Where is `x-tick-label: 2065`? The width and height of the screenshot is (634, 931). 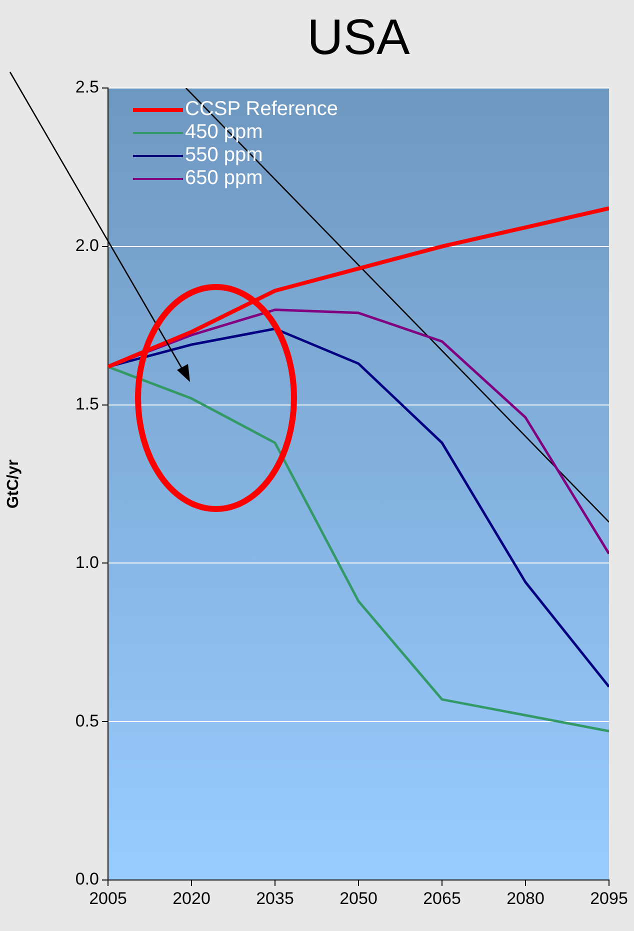
x-tick-label: 2065 is located at coordinates (442, 898).